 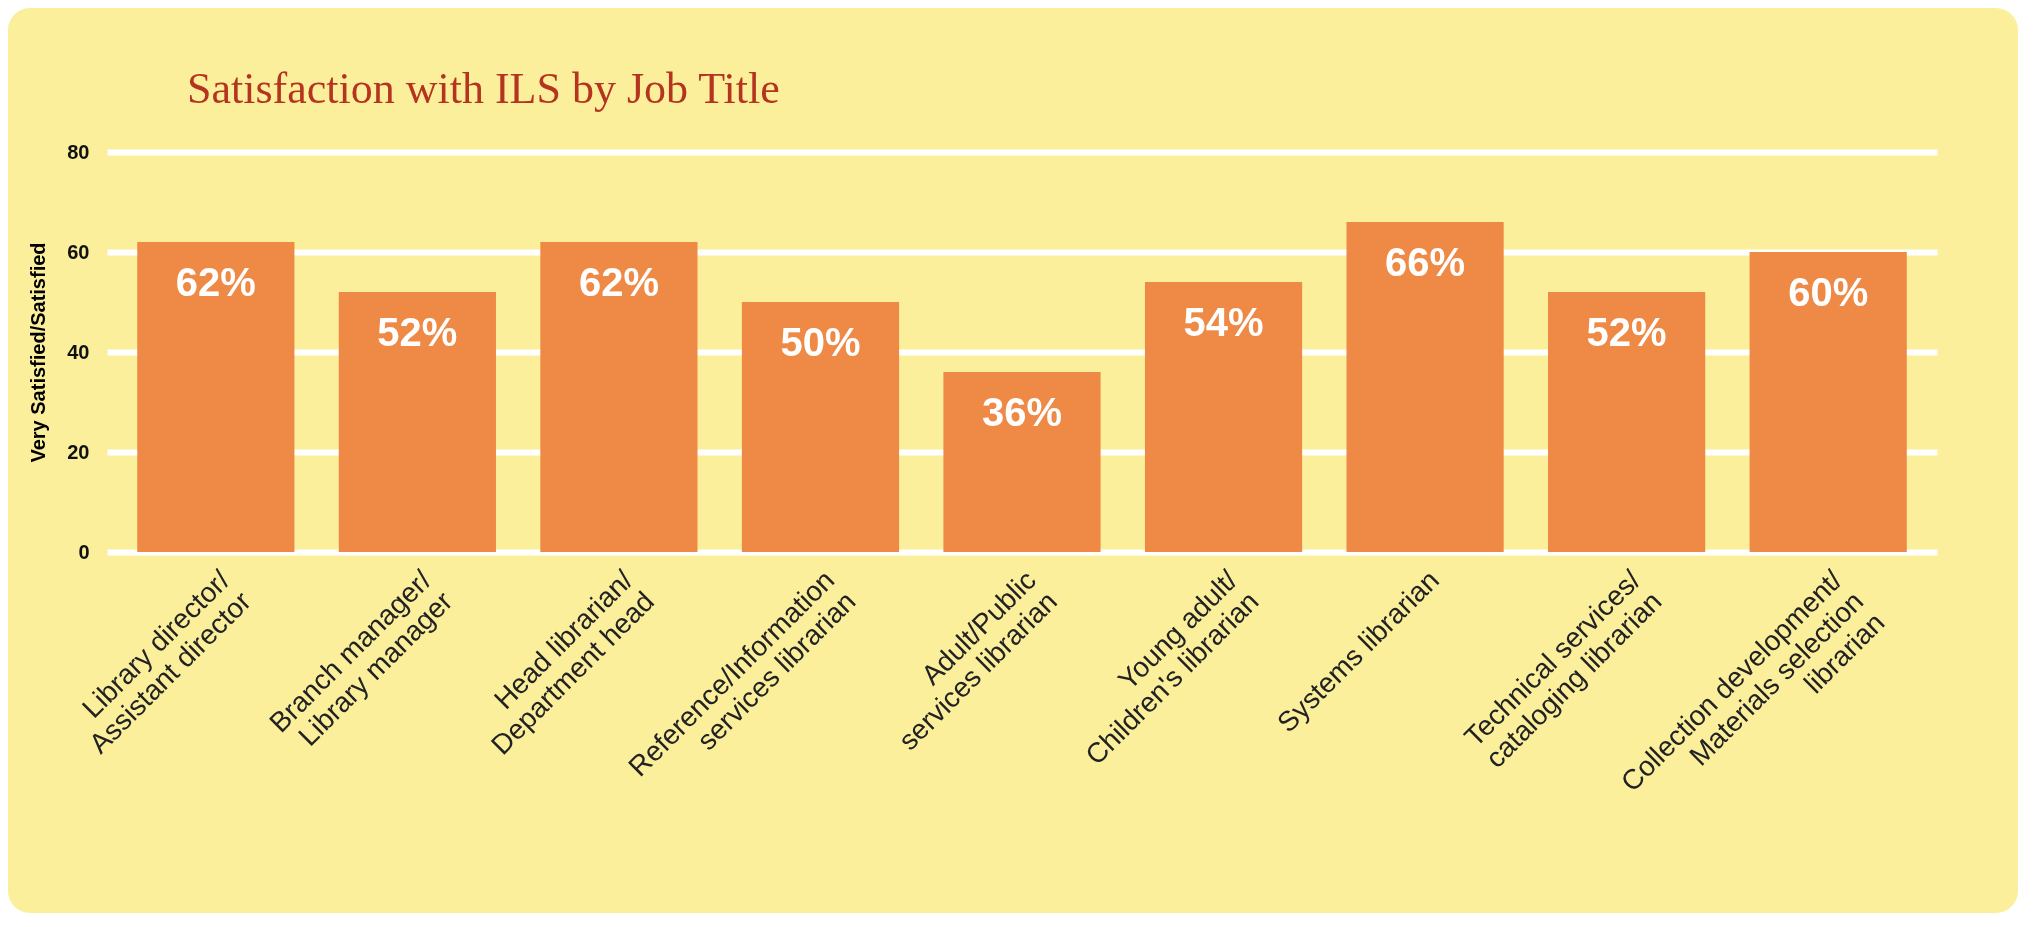 I want to click on data-label: 54%, so click(x=1223, y=322).